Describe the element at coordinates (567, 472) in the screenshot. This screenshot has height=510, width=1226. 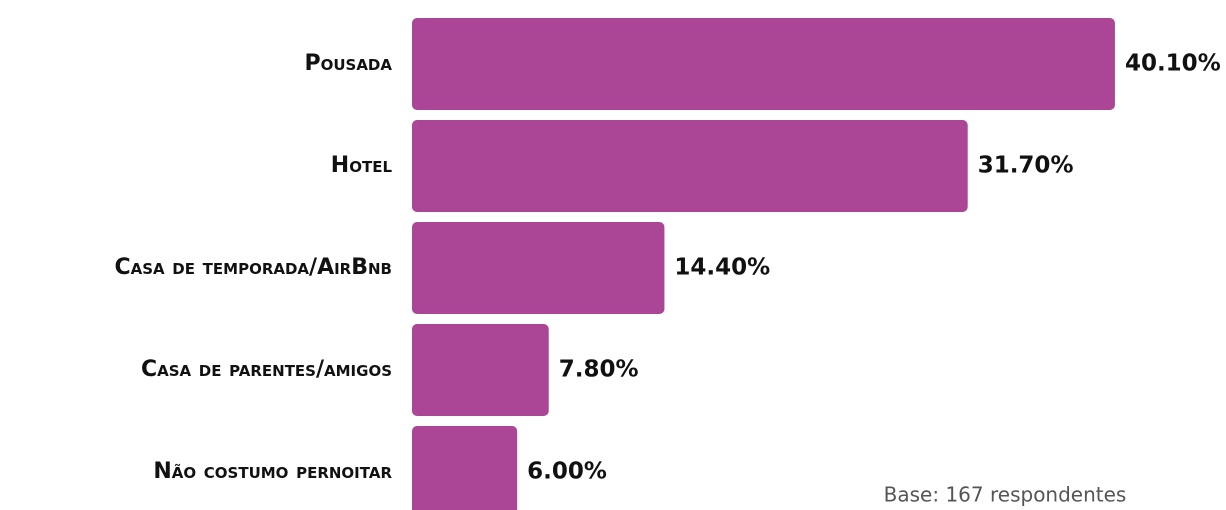
I see `value-label: 6.00%` at that location.